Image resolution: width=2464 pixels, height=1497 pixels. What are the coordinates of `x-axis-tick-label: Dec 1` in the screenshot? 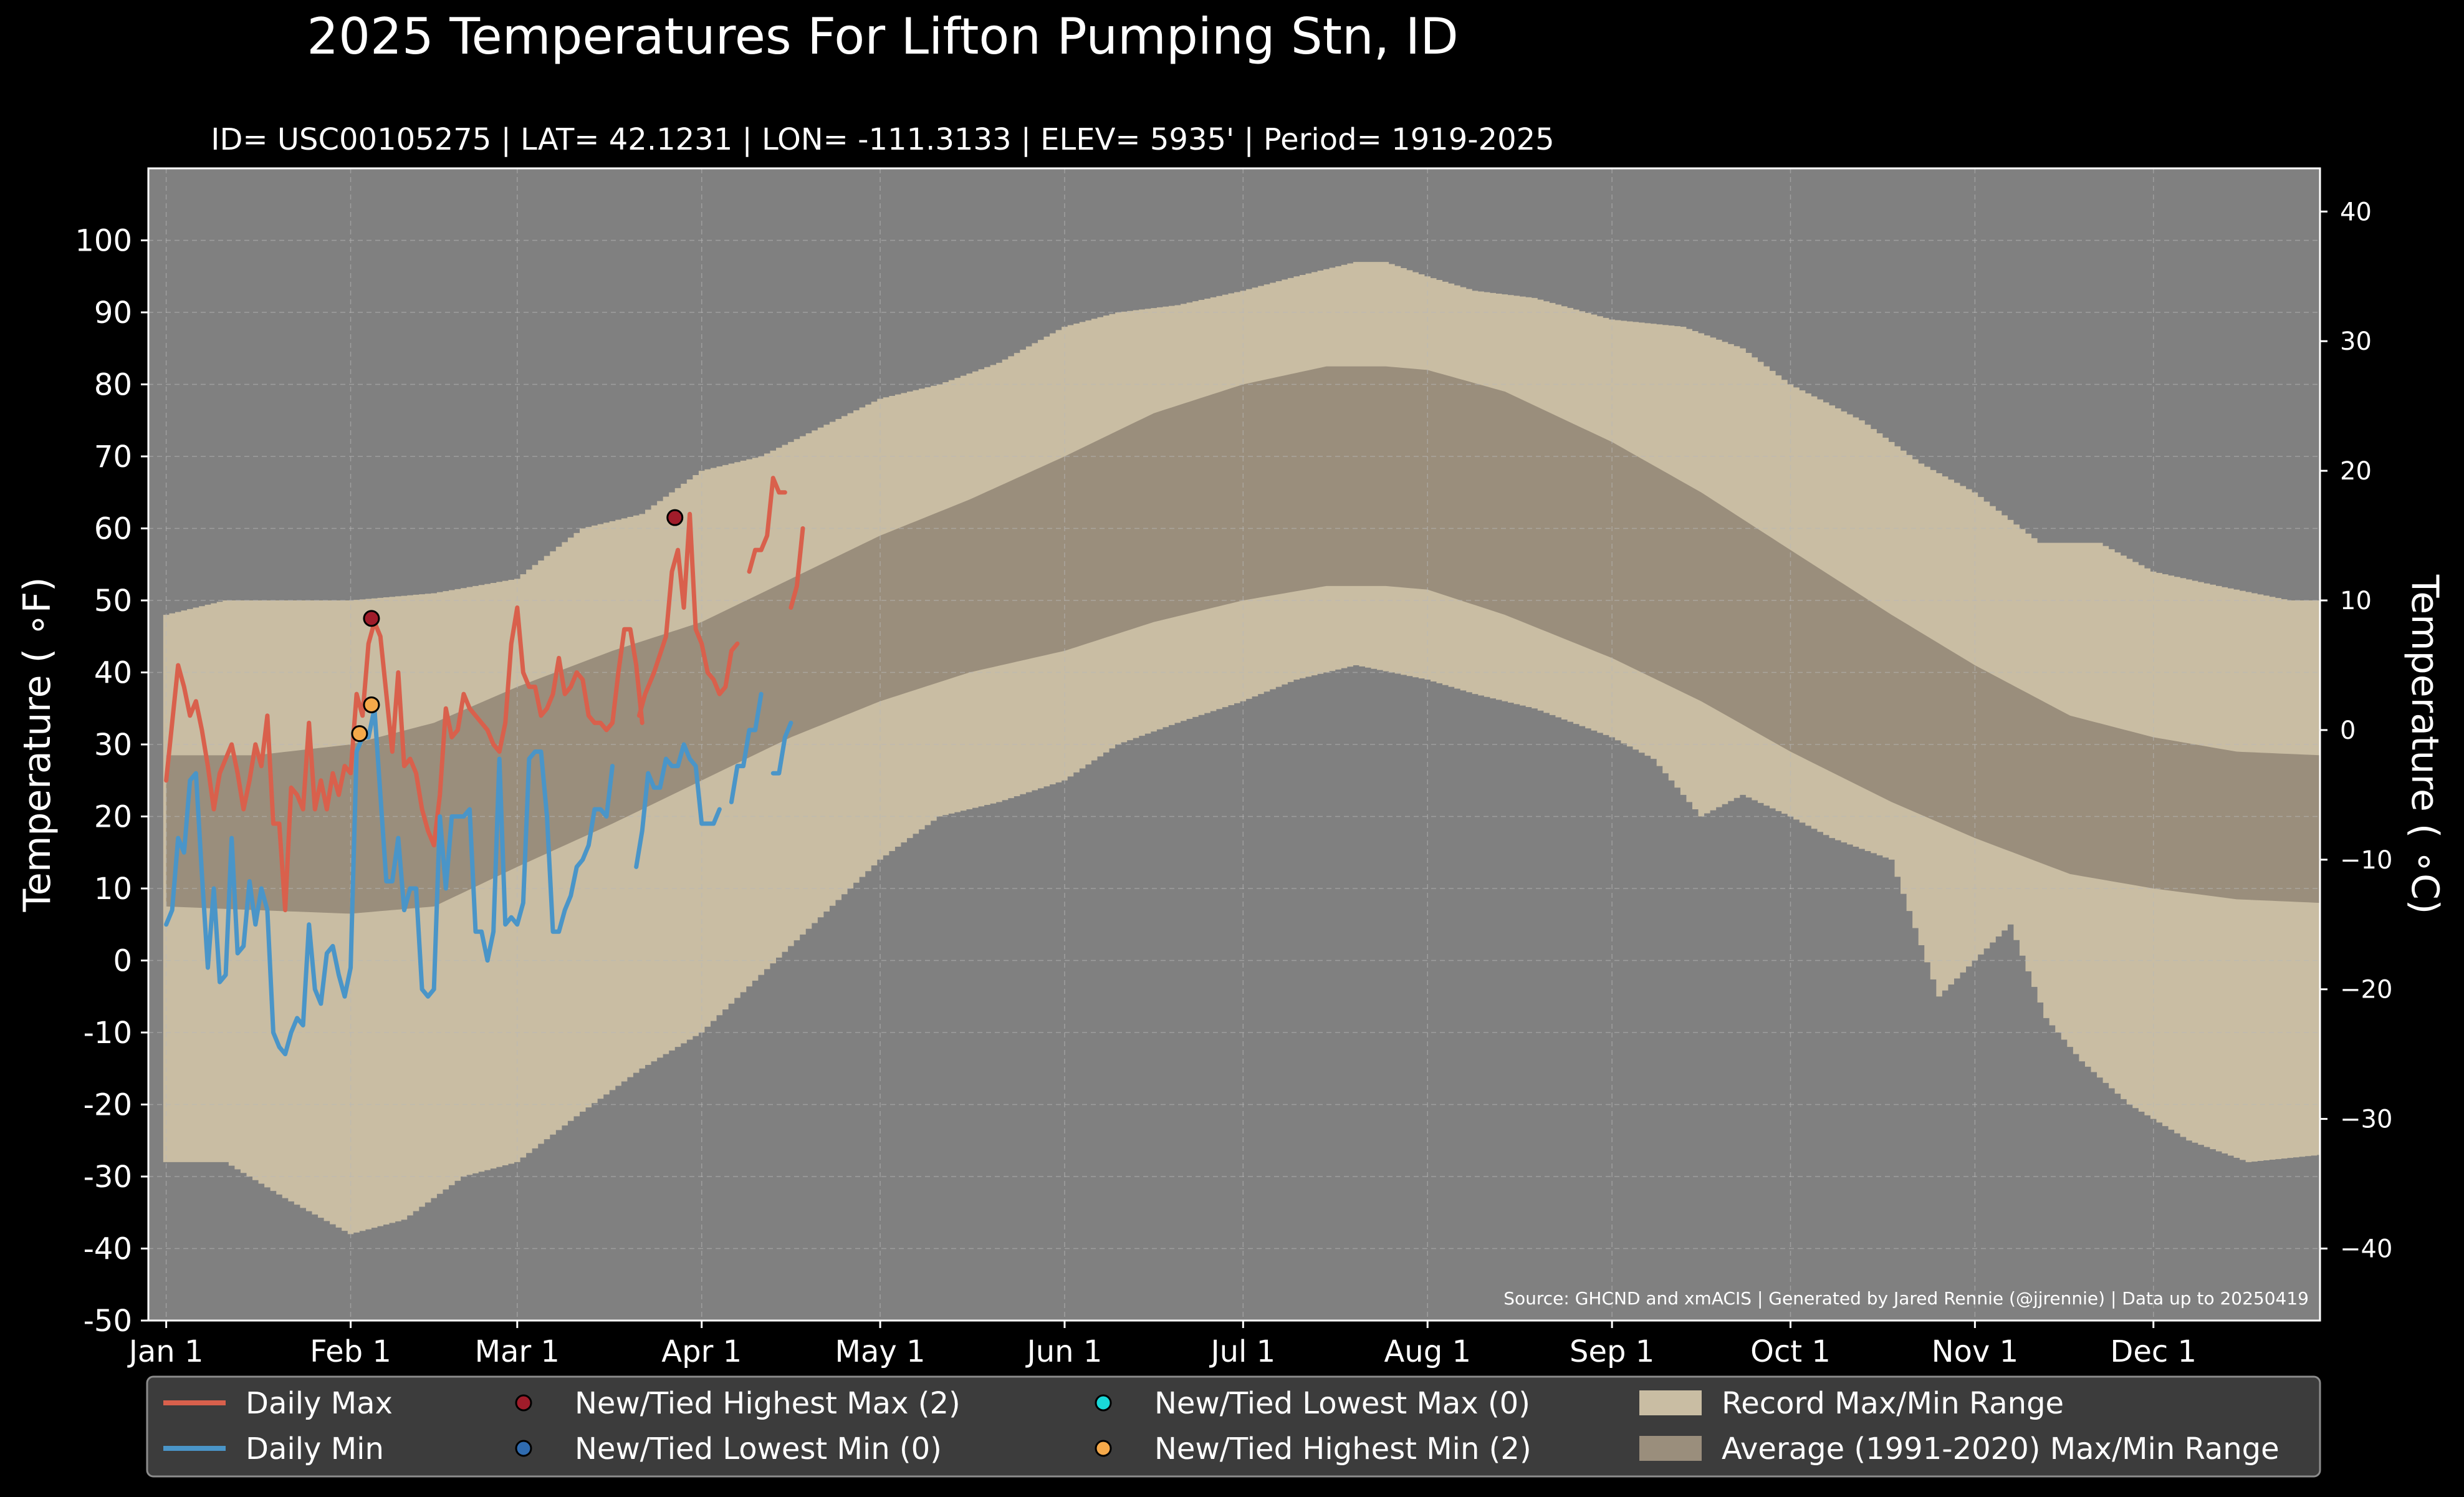 It's located at (2153, 1351).